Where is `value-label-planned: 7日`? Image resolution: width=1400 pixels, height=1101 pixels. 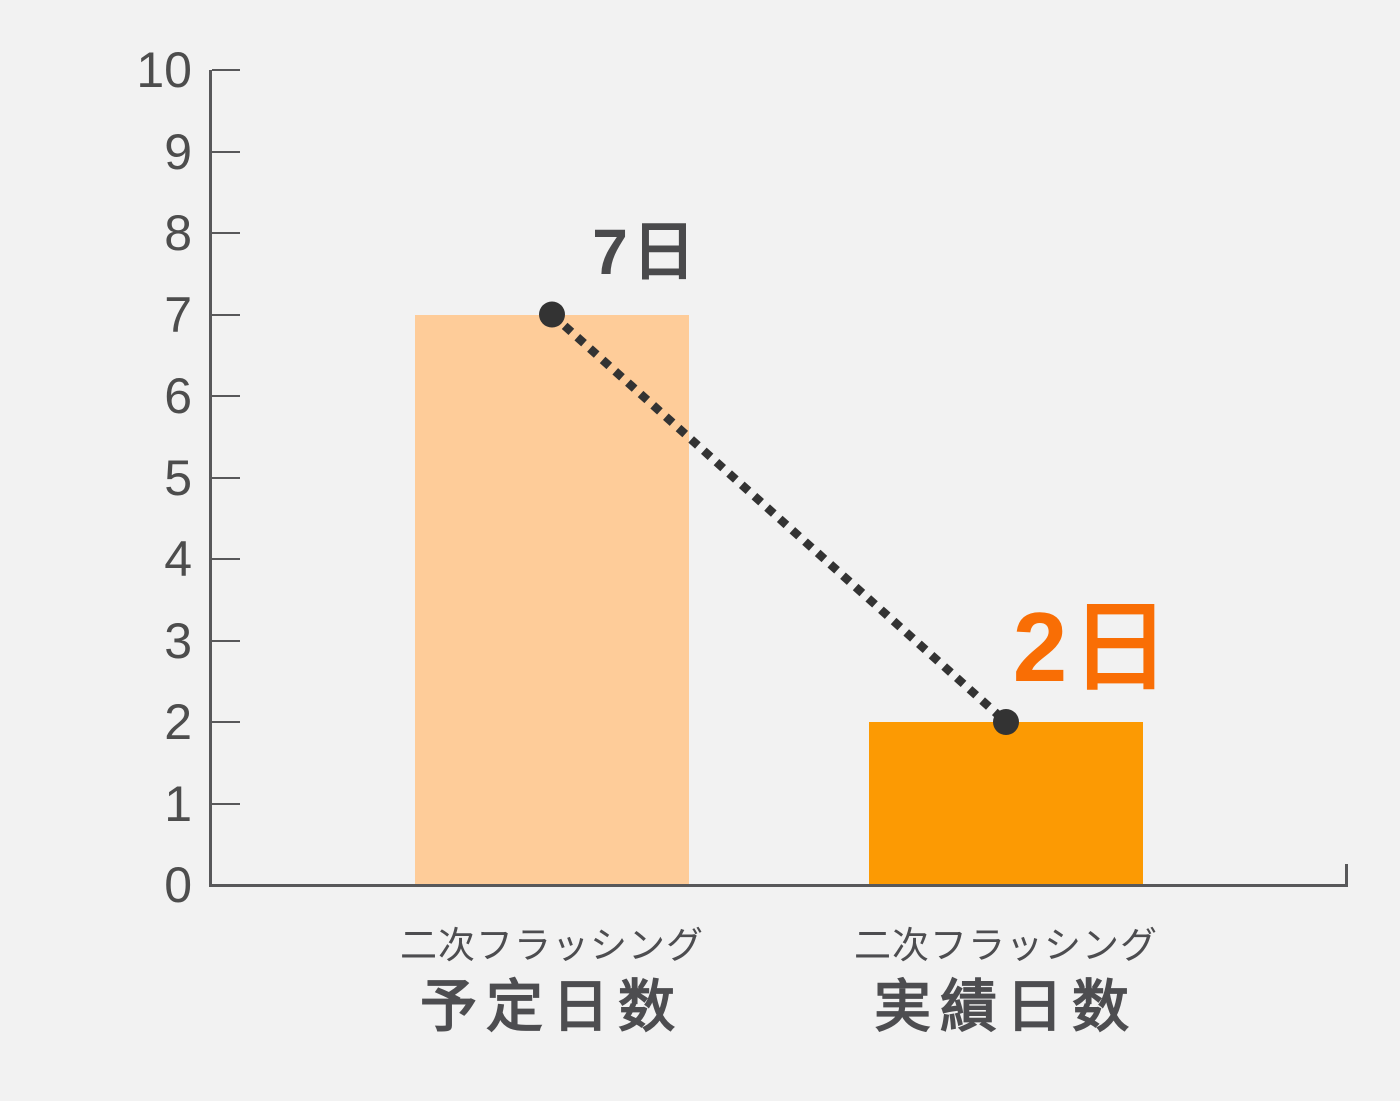
value-label-planned: 7日 is located at coordinates (646, 252).